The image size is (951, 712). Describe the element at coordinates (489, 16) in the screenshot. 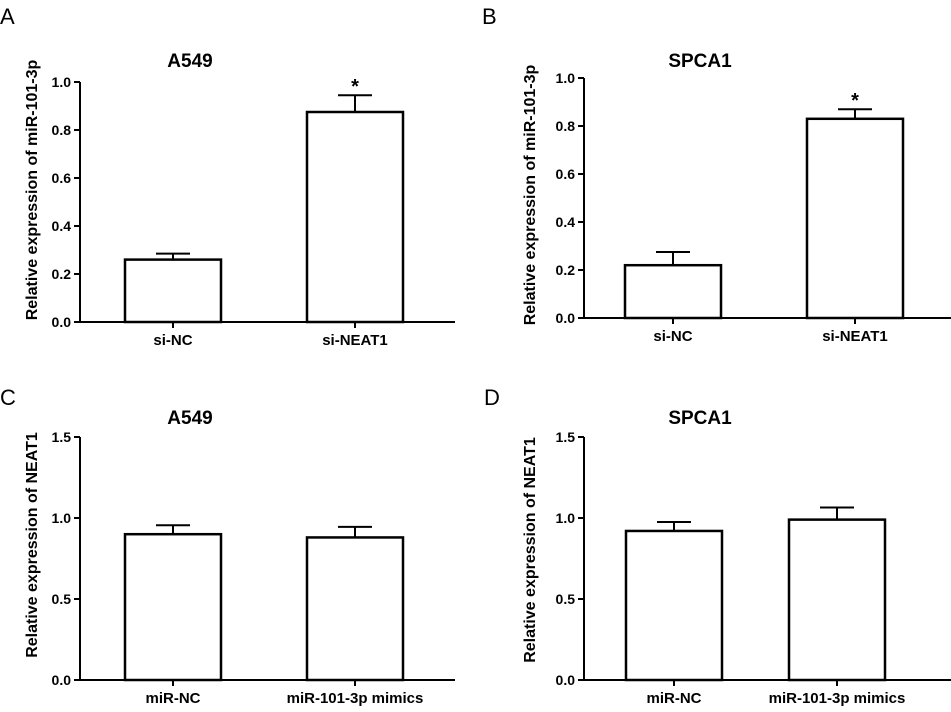

I see `panel-letter: B` at that location.